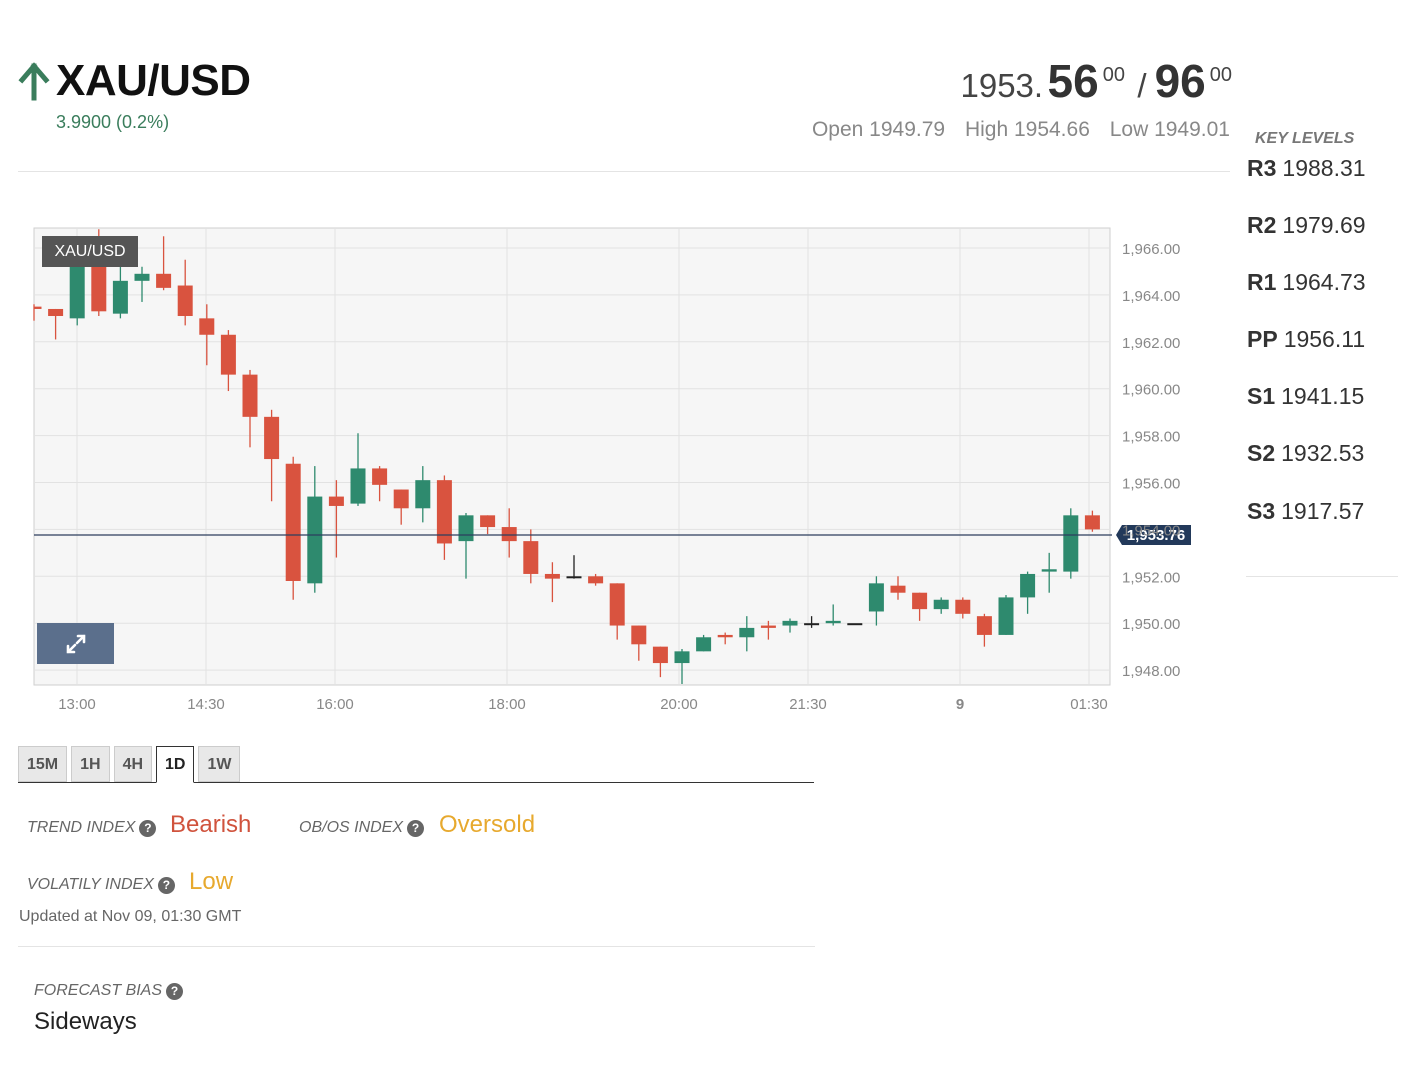 This screenshot has height=1078, width=1420. Describe the element at coordinates (1323, 396) in the screenshot. I see `key-level-value: 1941.15` at that location.